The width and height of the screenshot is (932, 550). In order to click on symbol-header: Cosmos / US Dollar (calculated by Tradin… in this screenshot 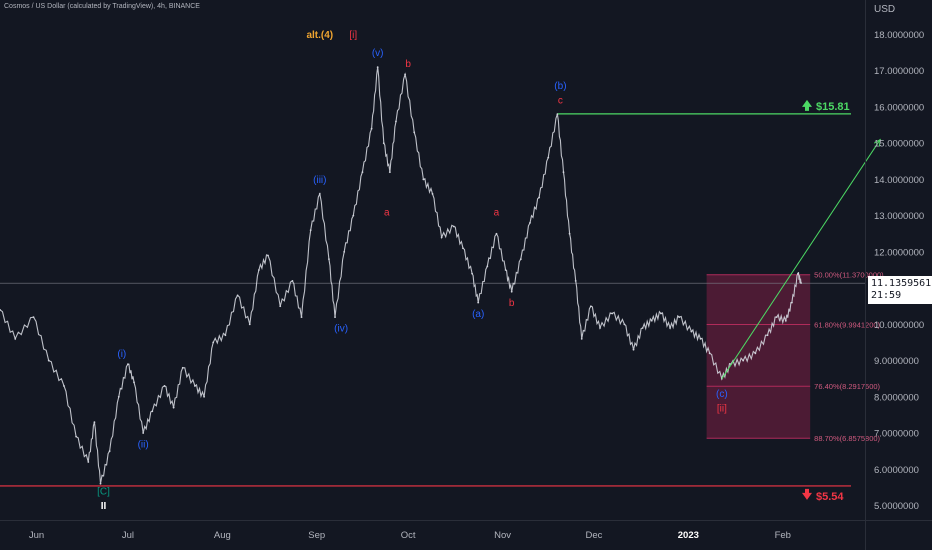, I will do `click(102, 6)`.